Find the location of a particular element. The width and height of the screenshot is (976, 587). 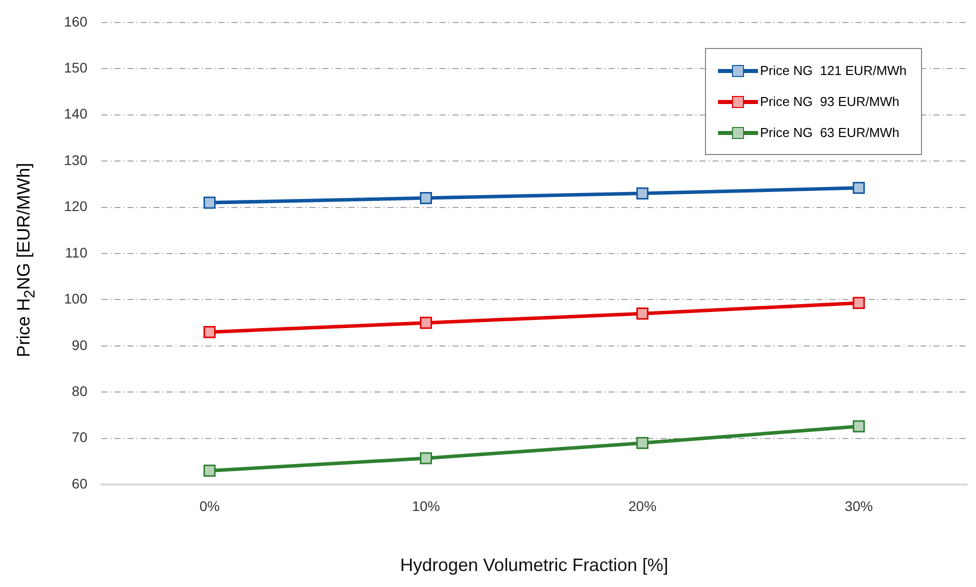

y-tick-label: 120 is located at coordinates (76, 206).